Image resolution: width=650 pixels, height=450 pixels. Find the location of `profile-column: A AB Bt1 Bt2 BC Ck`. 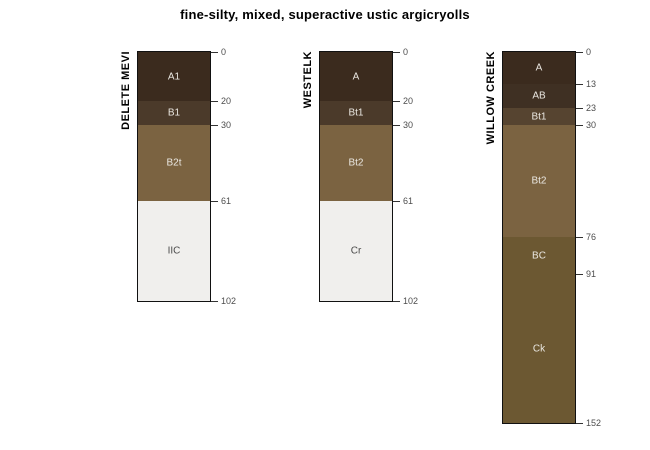

profile-column: A AB Bt1 Bt2 BC Ck is located at coordinates (539, 237).